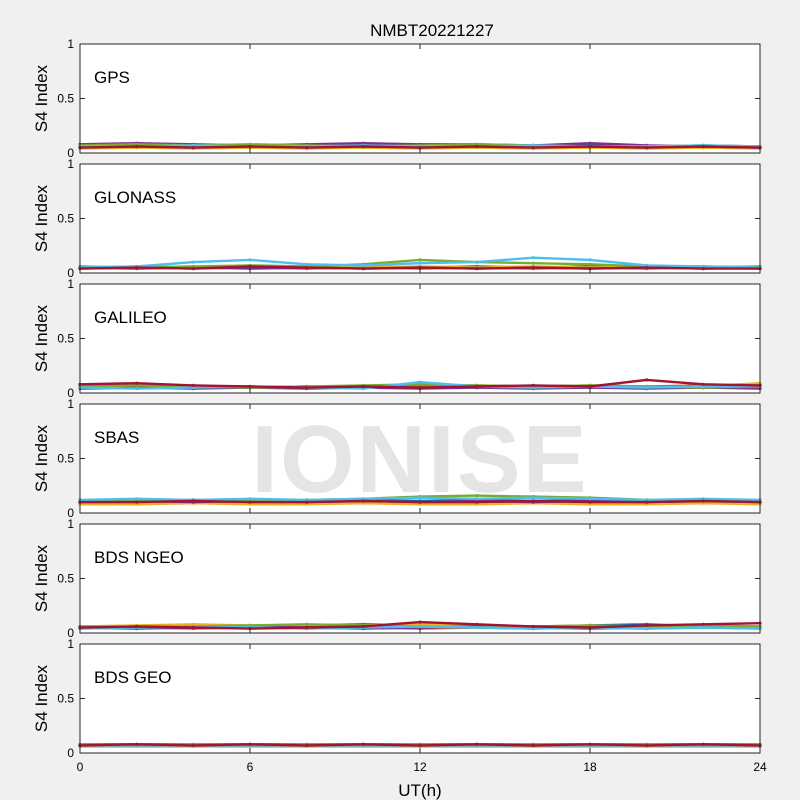 This screenshot has width=800, height=800. I want to click on panel-sbas: 0 0.5 1 SBAS S4 Index, so click(397, 458).